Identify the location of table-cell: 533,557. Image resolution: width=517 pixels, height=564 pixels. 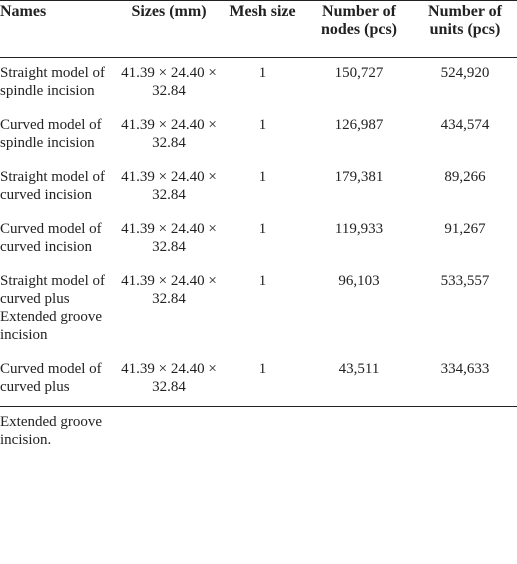
(465, 281).